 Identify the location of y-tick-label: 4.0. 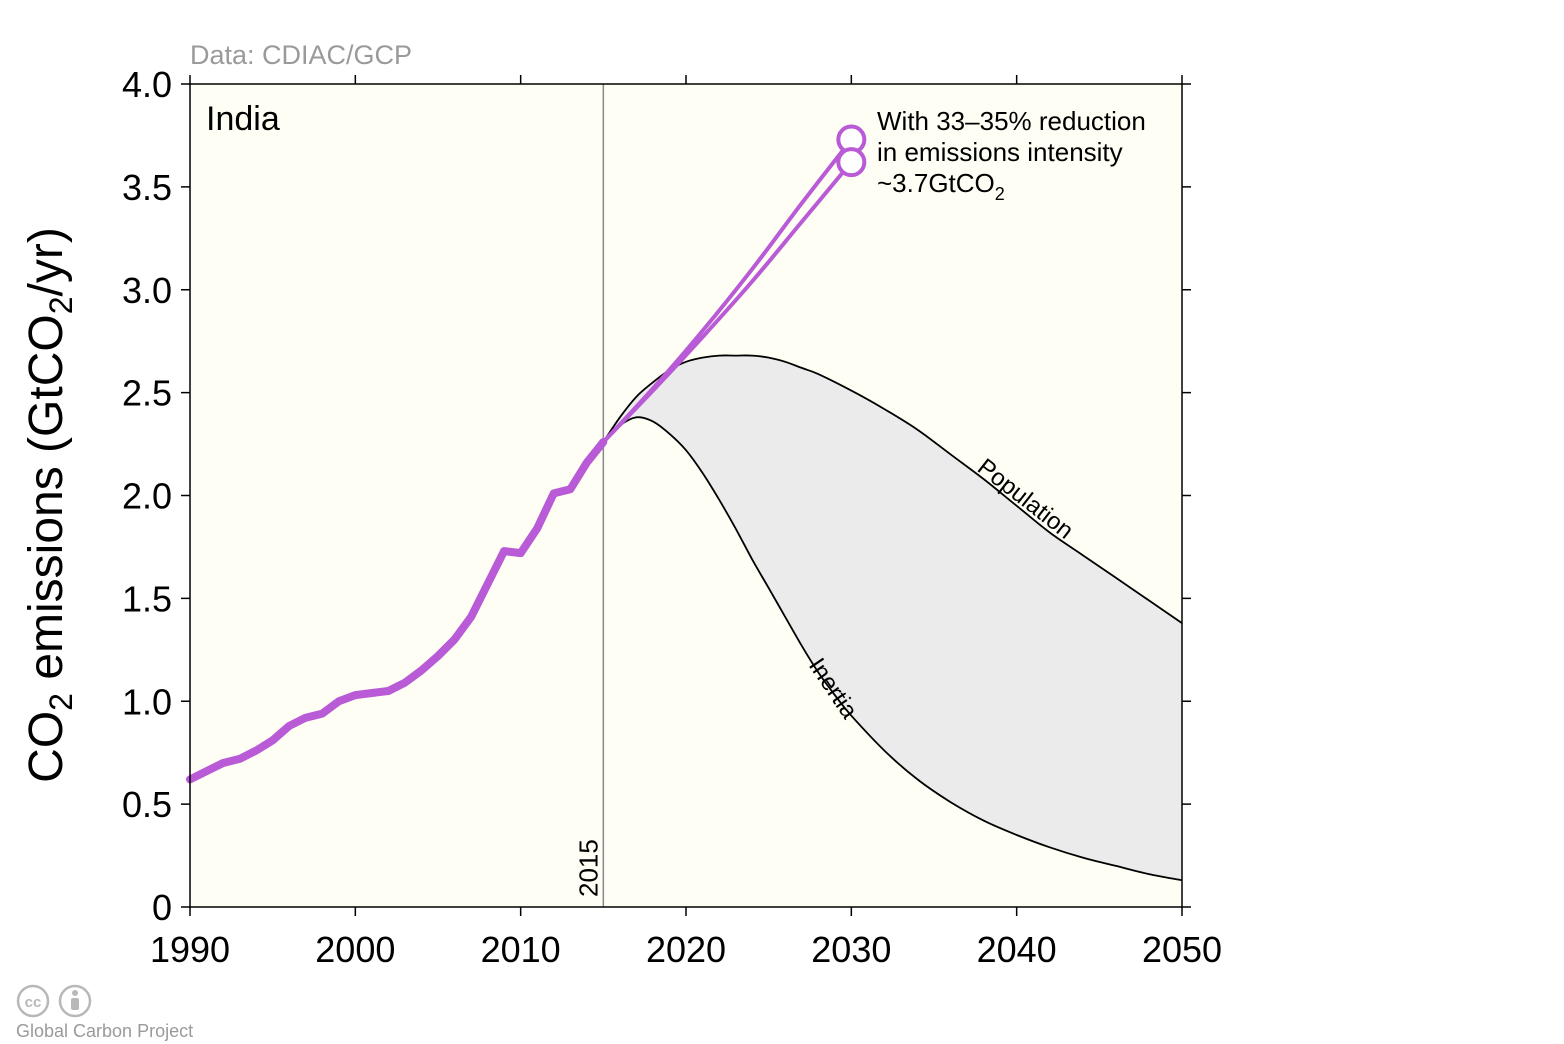
(147, 84).